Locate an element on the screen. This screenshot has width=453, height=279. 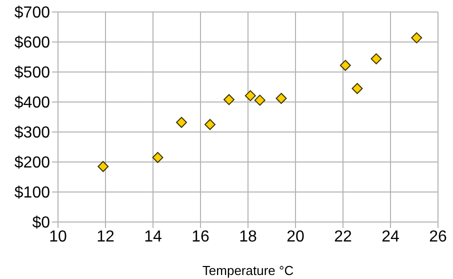
x-axis-title: Temperature °C is located at coordinates (248, 270).